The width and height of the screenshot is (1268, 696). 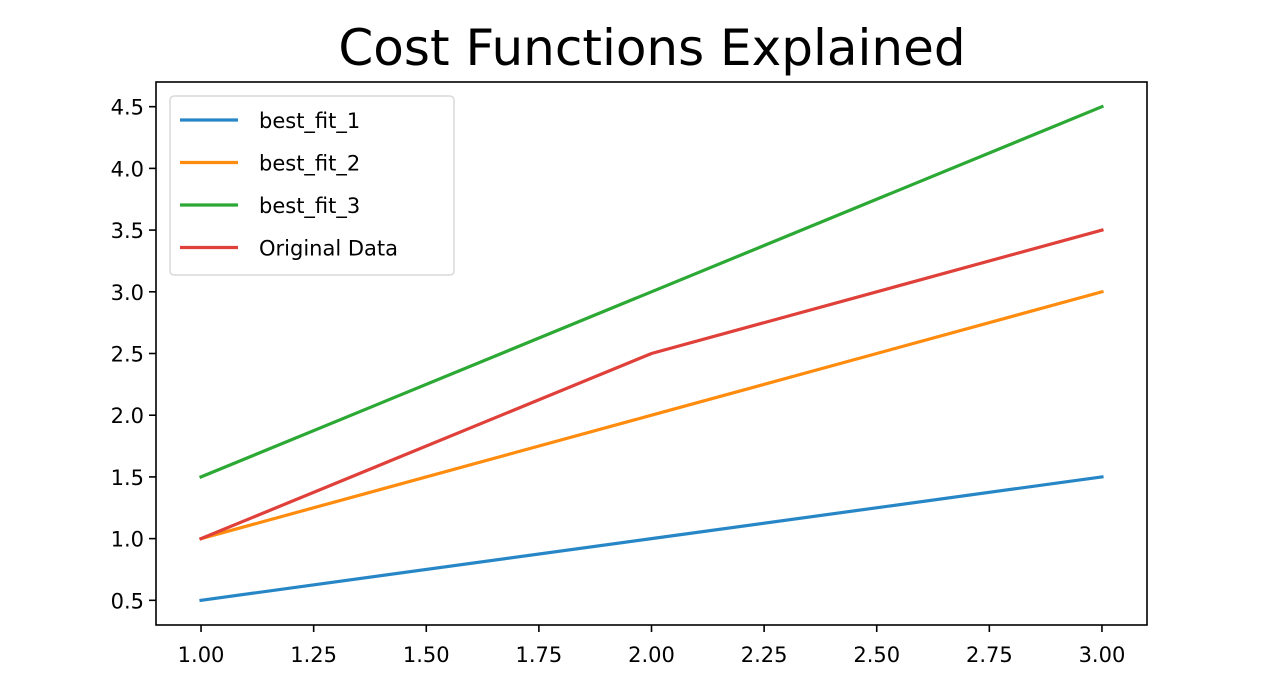 What do you see at coordinates (764, 655) in the screenshot?
I see `x-tick-label: 2.25` at bounding box center [764, 655].